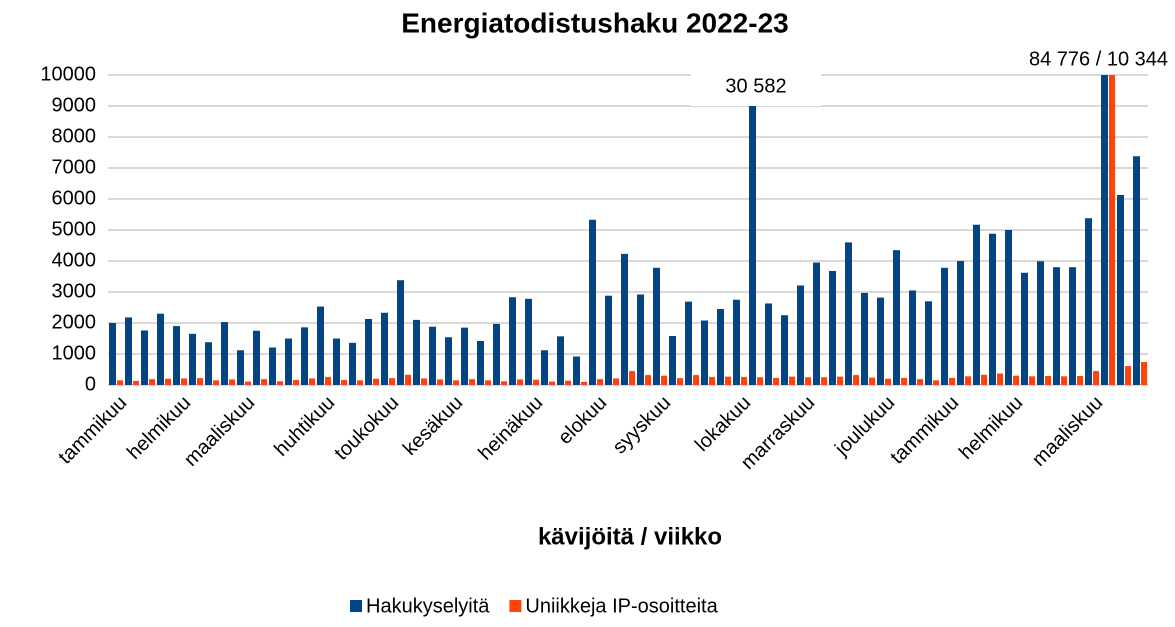  Describe the element at coordinates (74, 136) in the screenshot. I see `y-tick-label: 8000` at that location.